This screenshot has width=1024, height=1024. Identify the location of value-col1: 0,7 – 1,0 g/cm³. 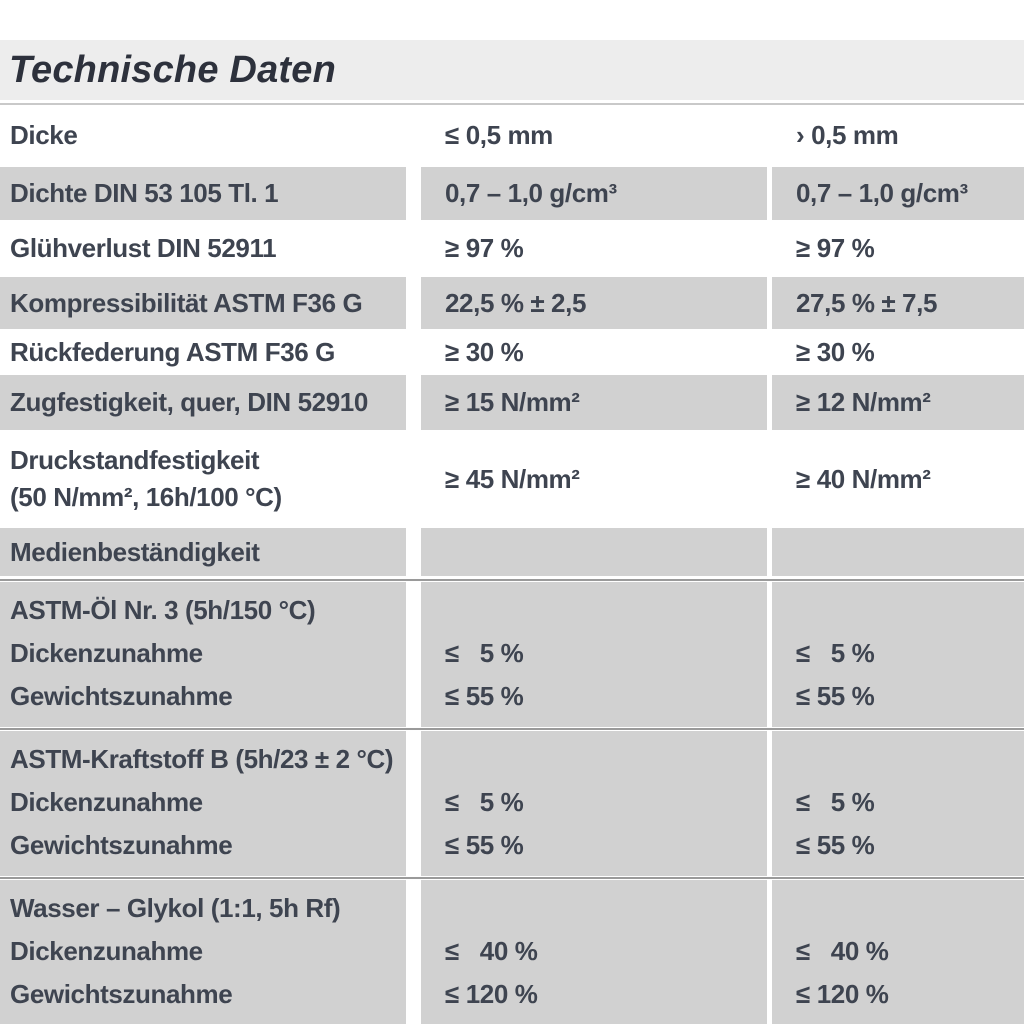
(594, 193).